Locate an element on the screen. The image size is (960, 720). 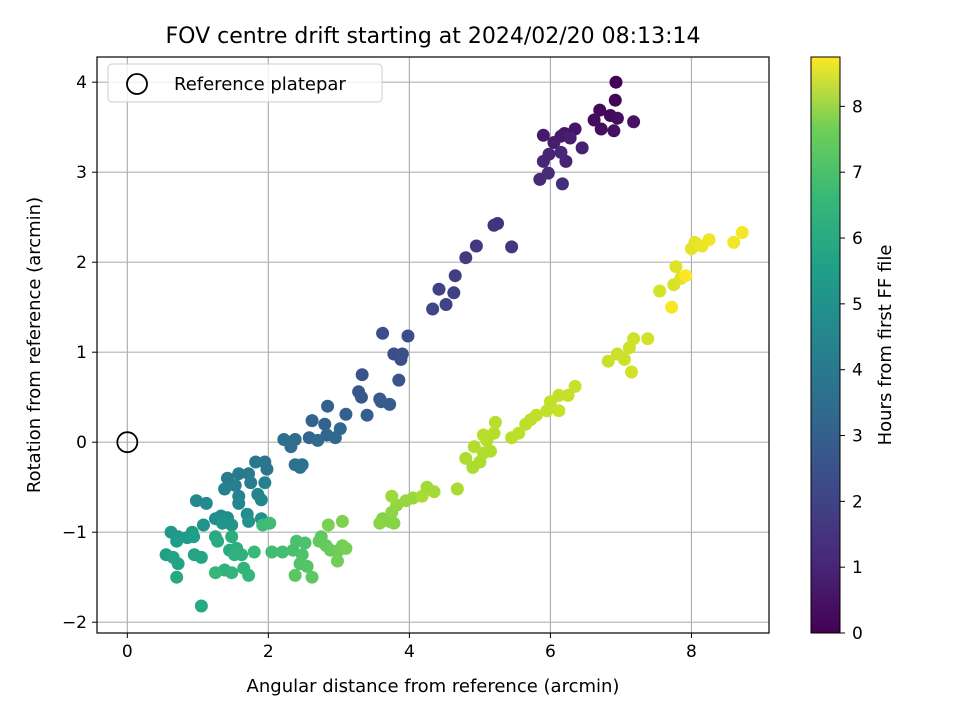
colorbar-tick-label: 4 is located at coordinates (857, 371).